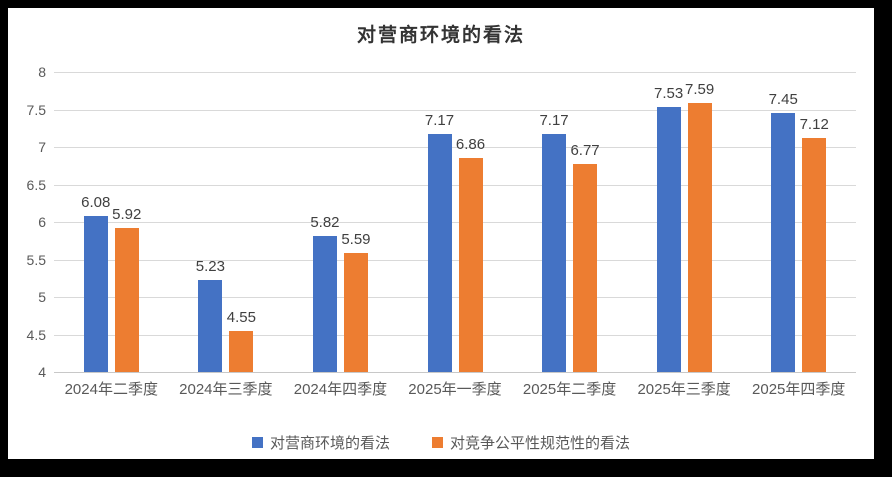  What do you see at coordinates (668, 239) in the screenshot?
I see `bar-series1-2025年三季度` at bounding box center [668, 239].